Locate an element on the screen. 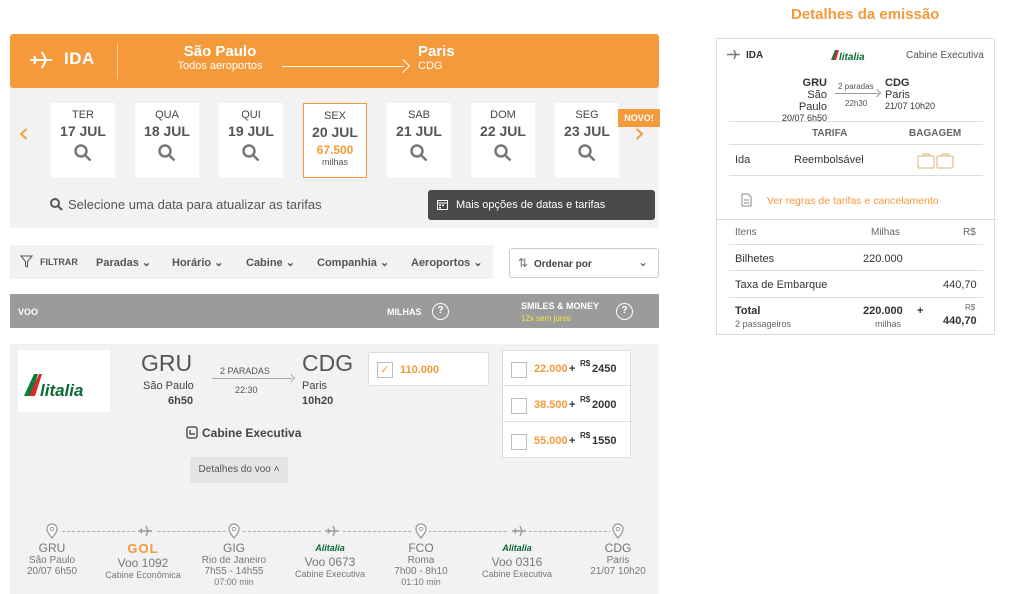  stop-line-3: 20/07 6h50 is located at coordinates (52, 571).